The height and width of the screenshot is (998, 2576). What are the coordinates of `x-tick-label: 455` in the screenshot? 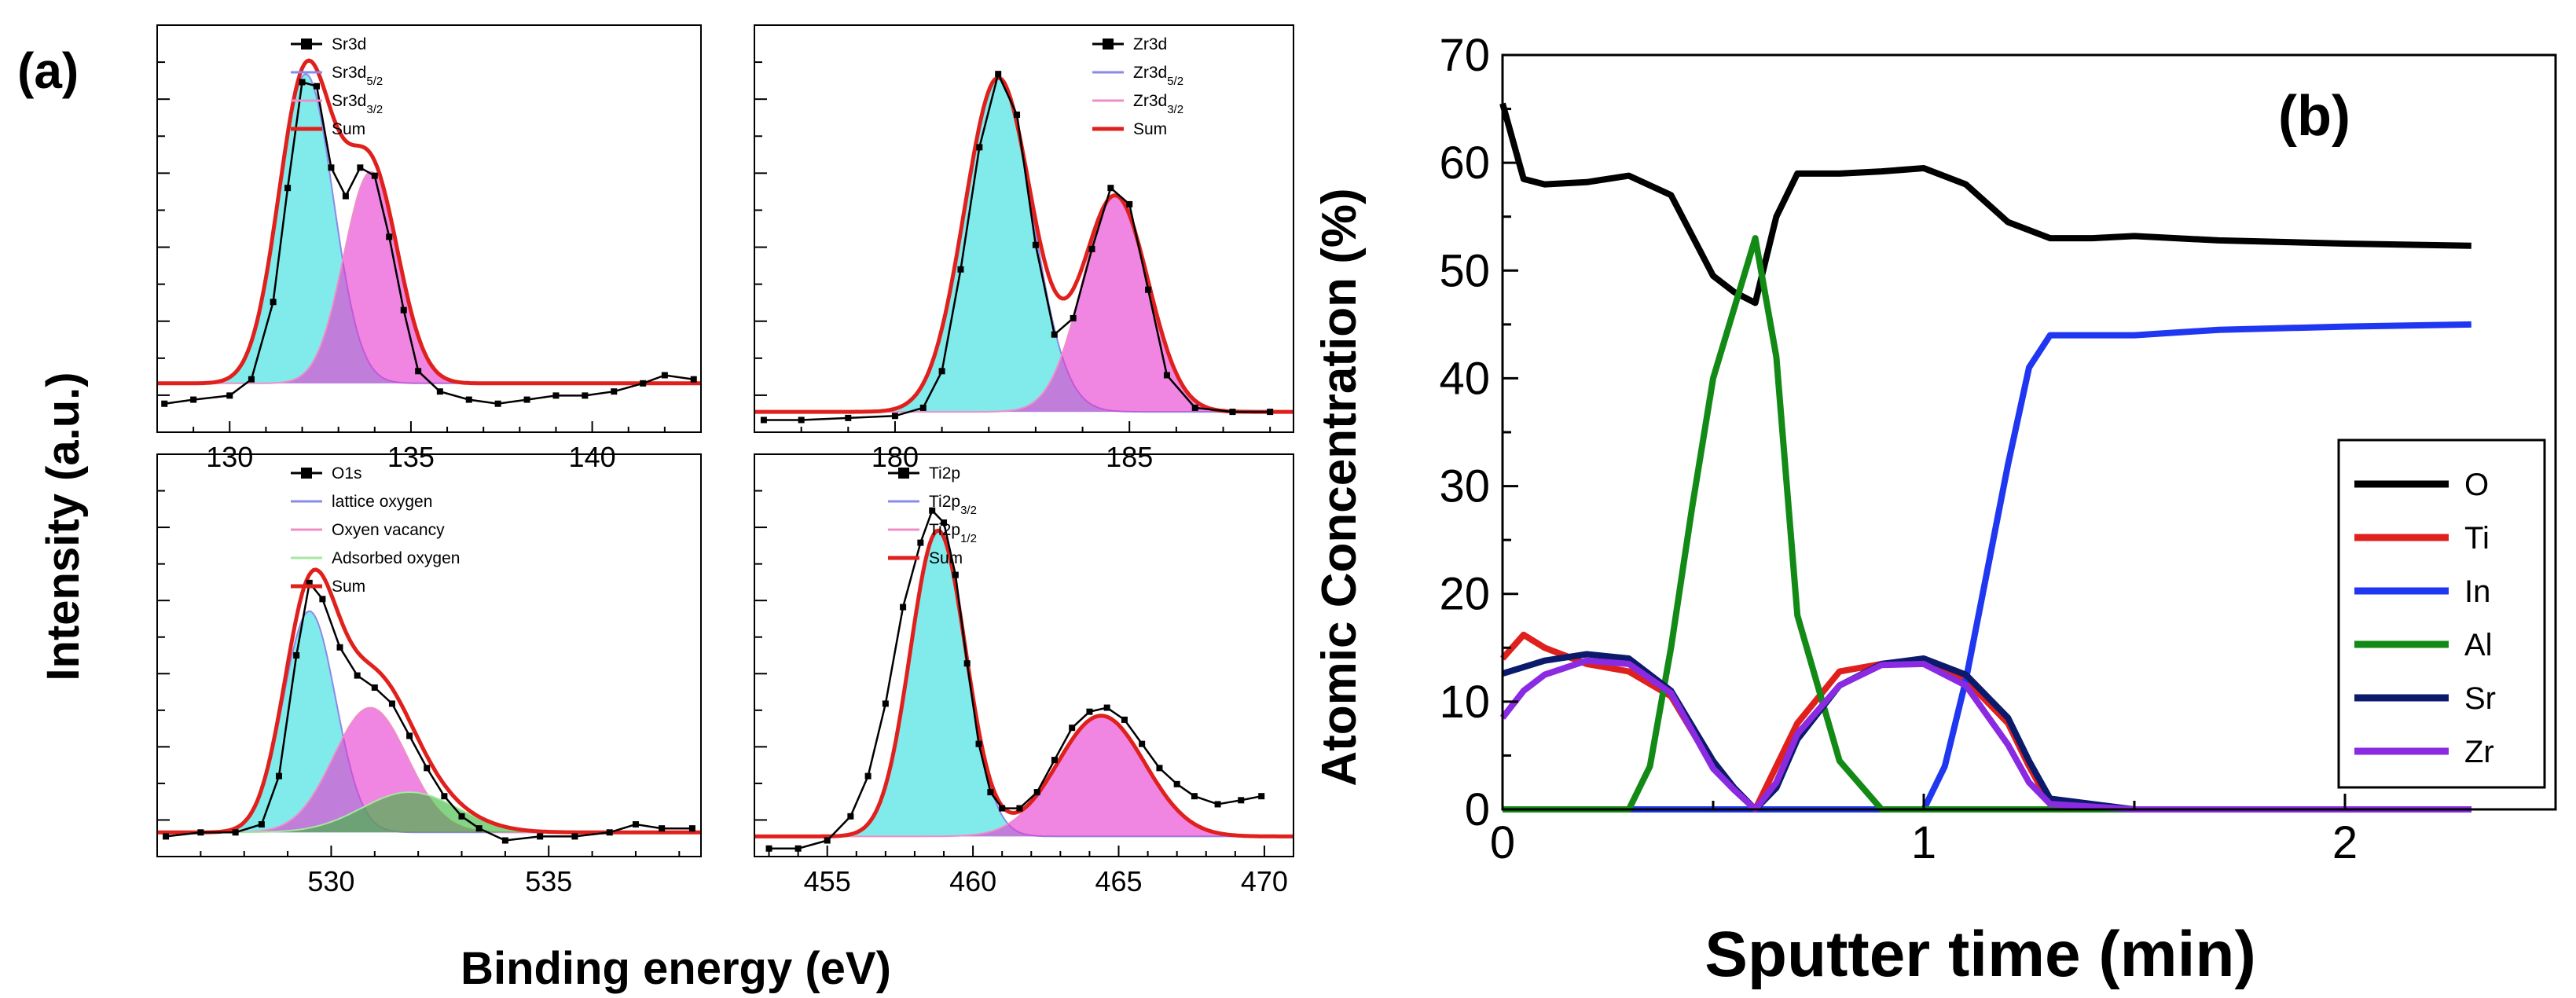 It's located at (828, 881).